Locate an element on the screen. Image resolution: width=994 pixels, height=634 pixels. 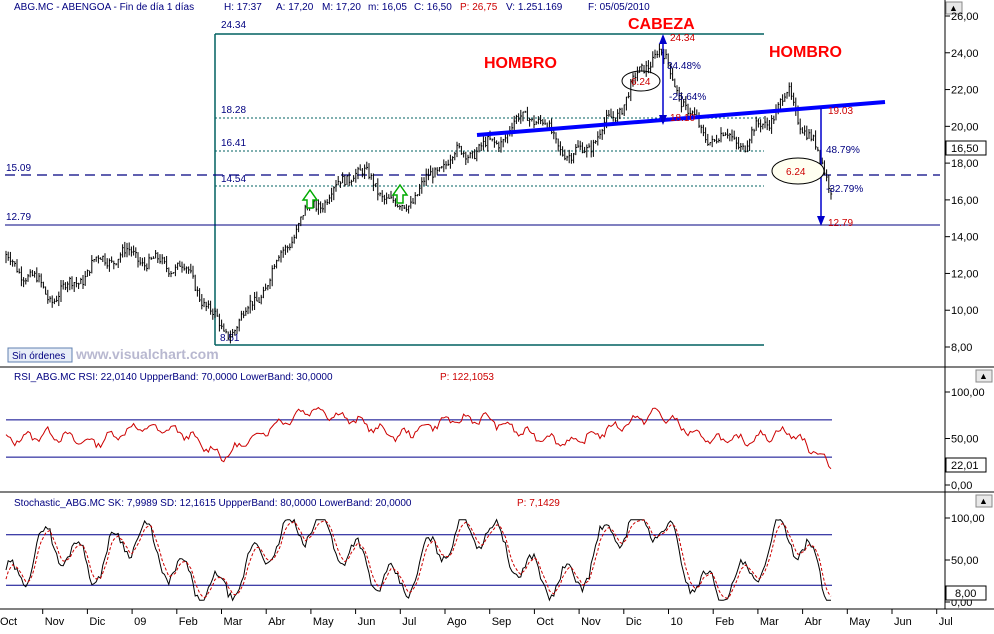
svg-text: Sin órdenes is located at coordinates (38, 356).